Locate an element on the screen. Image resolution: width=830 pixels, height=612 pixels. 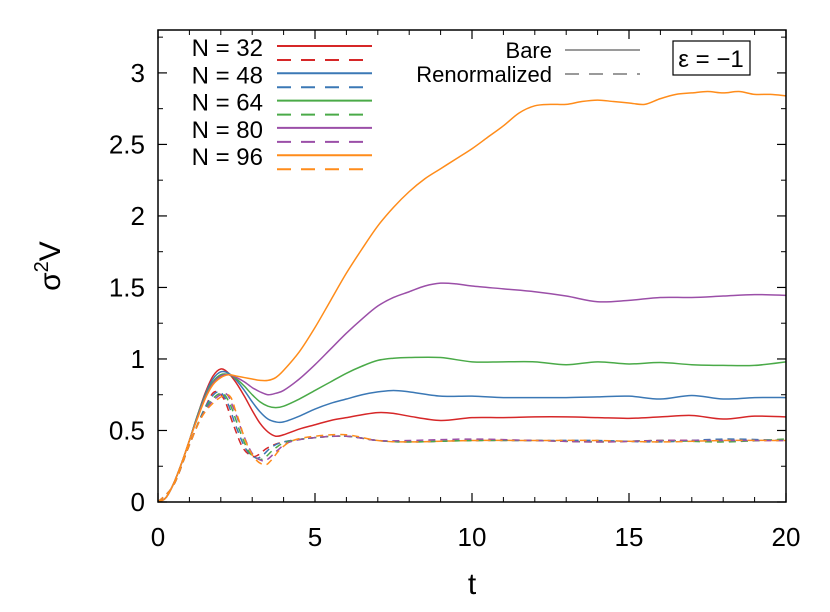
y-axis-title-tail: V is located at coordinates (50, 251).